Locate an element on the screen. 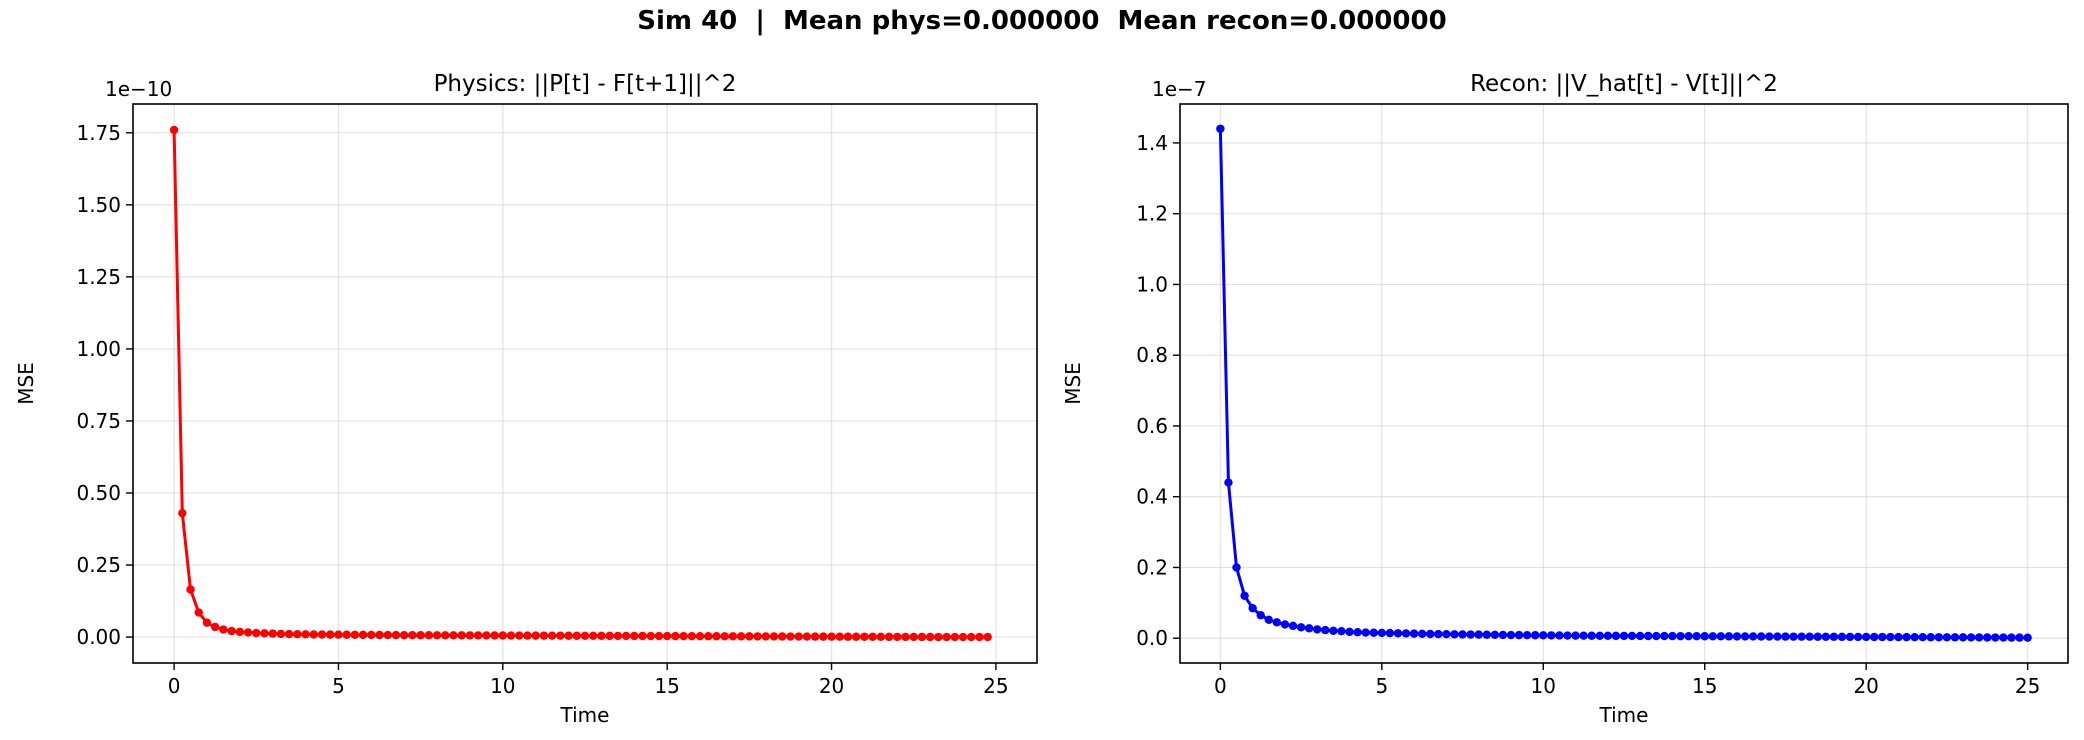 This screenshot has height=740, width=2084. x-tick-label: 15 is located at coordinates (666, 686).